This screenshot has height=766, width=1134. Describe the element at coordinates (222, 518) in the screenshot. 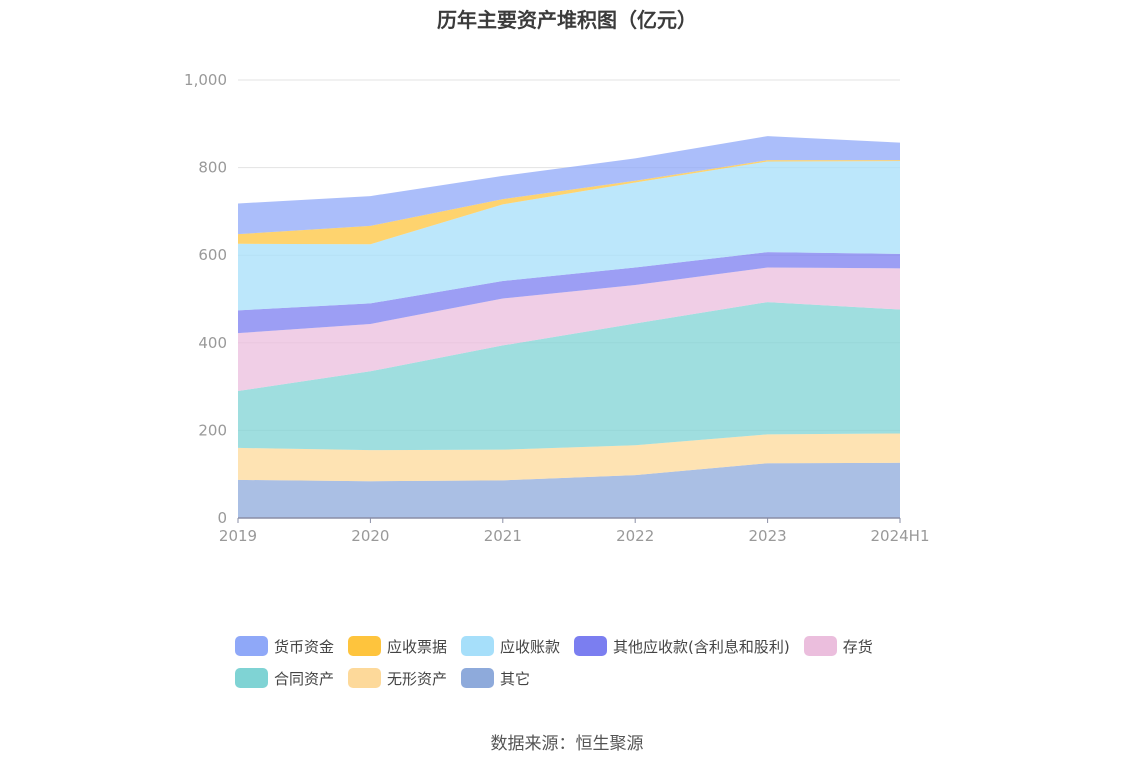

I see `y-tick-label: 0` at that location.